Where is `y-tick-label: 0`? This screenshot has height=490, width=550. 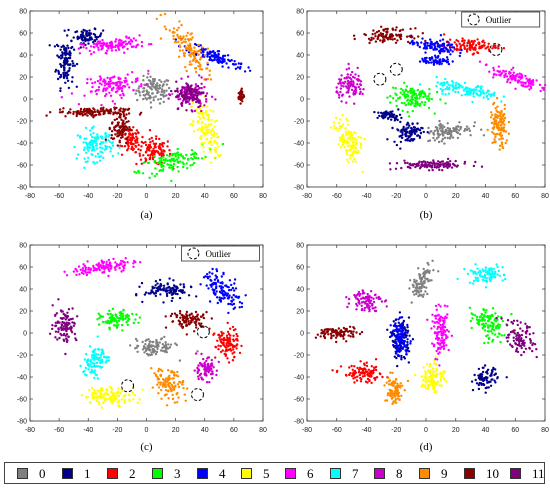 y-tick-label: 0 is located at coordinates (302, 100).